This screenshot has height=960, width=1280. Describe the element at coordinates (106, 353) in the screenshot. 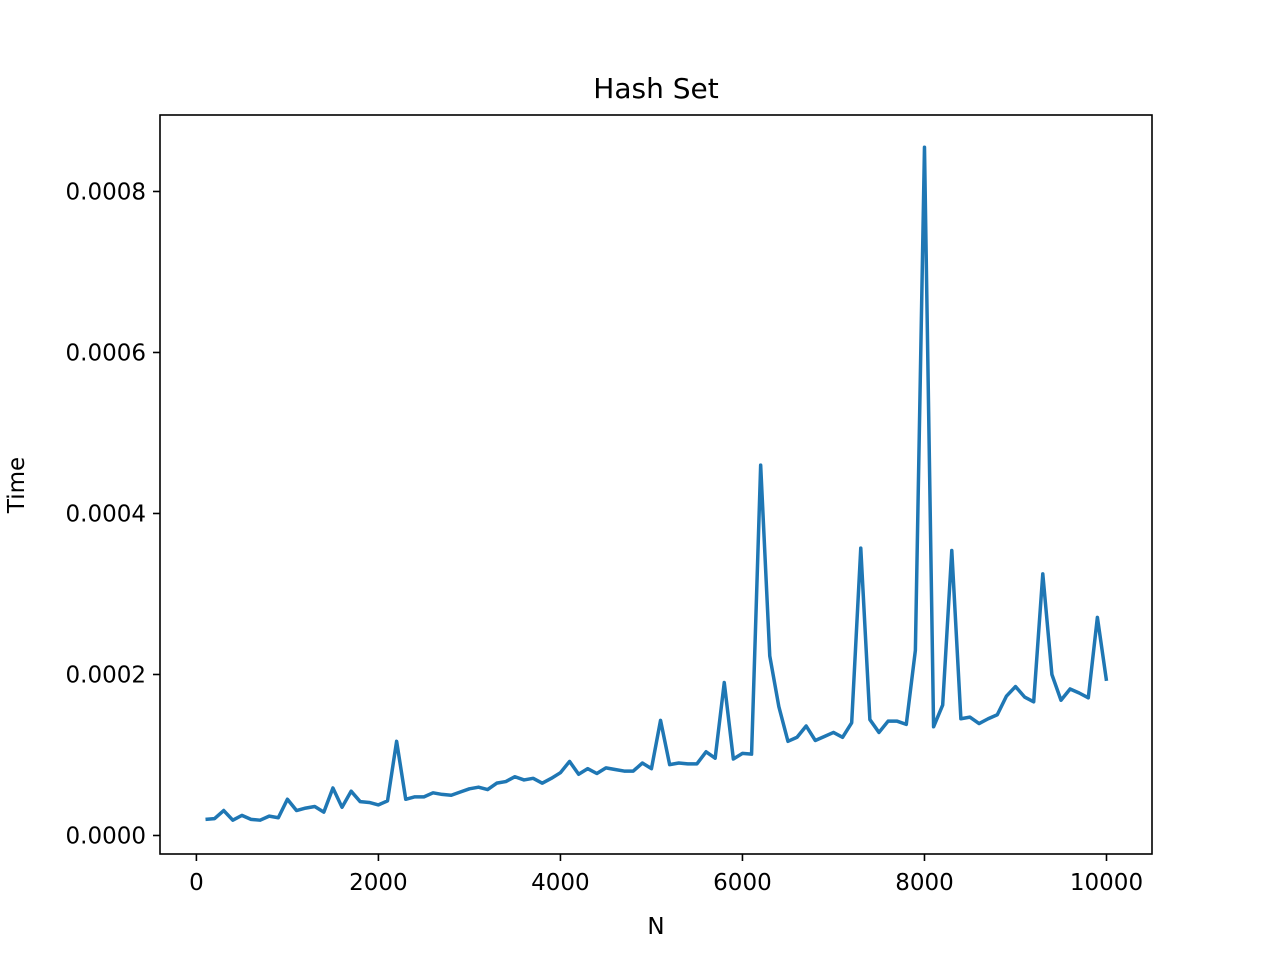

I see `y-tick-label: 0.0006` at that location.